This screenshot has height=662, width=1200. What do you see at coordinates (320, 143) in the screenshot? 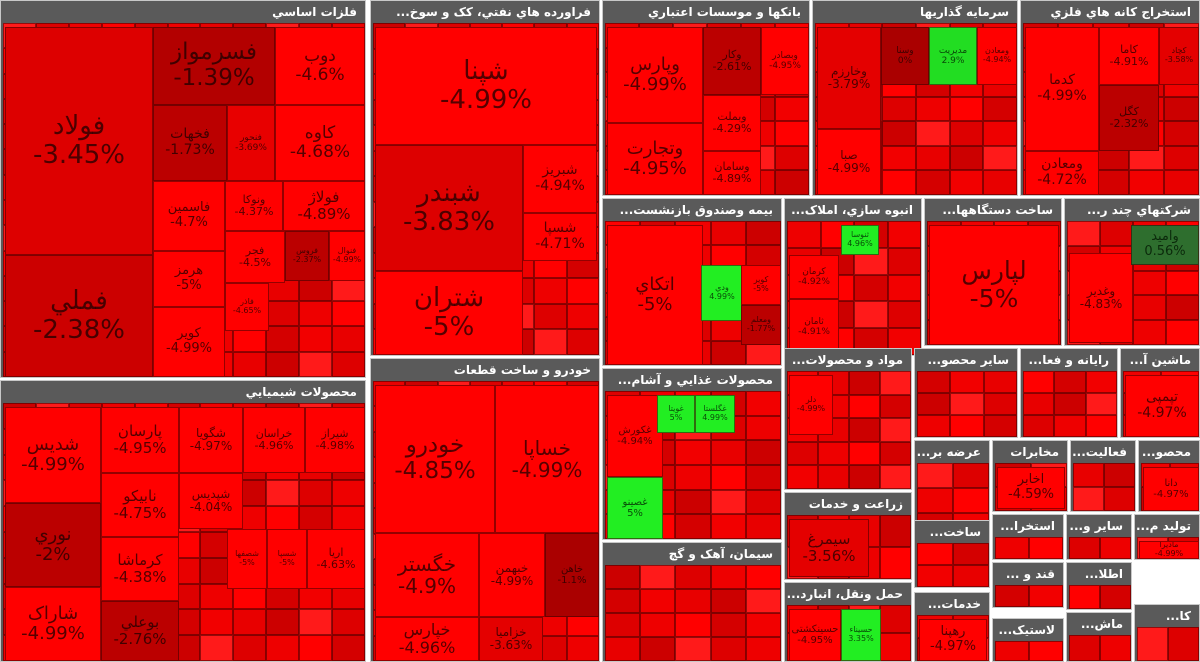
I see `stock-tile: کاوه -4.68%` at bounding box center [320, 143].